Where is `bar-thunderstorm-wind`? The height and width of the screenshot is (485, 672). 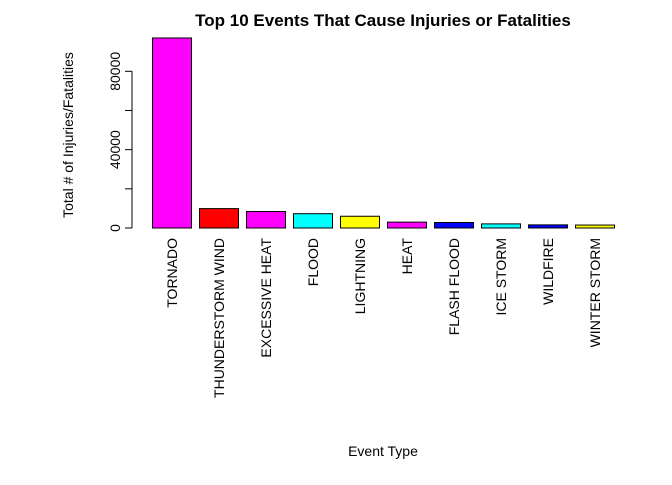
bar-thunderstorm-wind is located at coordinates (219, 218).